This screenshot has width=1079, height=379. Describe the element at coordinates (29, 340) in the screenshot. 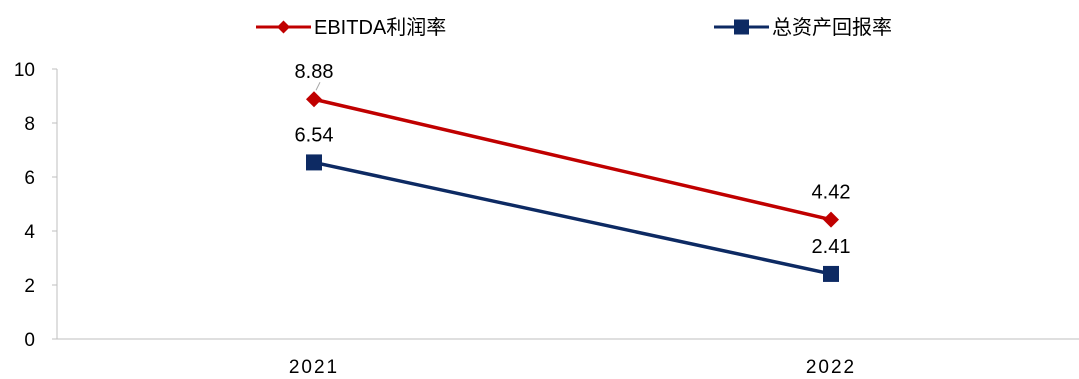

I see `y-tick-label: 0` at that location.